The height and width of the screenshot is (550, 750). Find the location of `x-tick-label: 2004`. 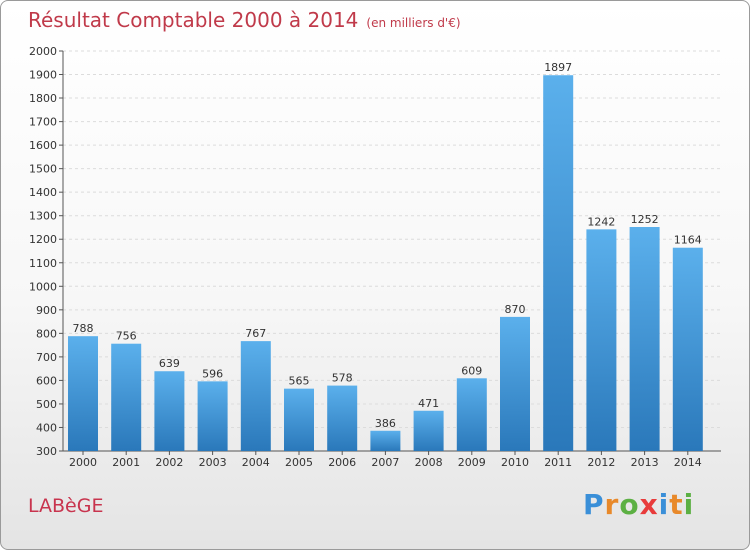

x-tick-label: 2004 is located at coordinates (256, 462).